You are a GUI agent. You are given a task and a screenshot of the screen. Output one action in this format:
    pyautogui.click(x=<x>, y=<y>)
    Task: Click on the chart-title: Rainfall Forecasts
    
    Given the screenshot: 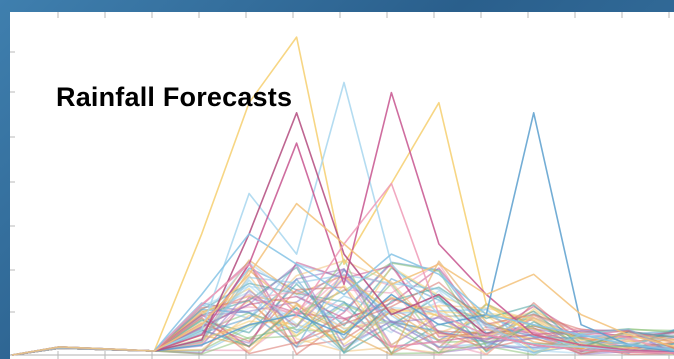 What is the action you would take?
    pyautogui.click(x=174, y=97)
    